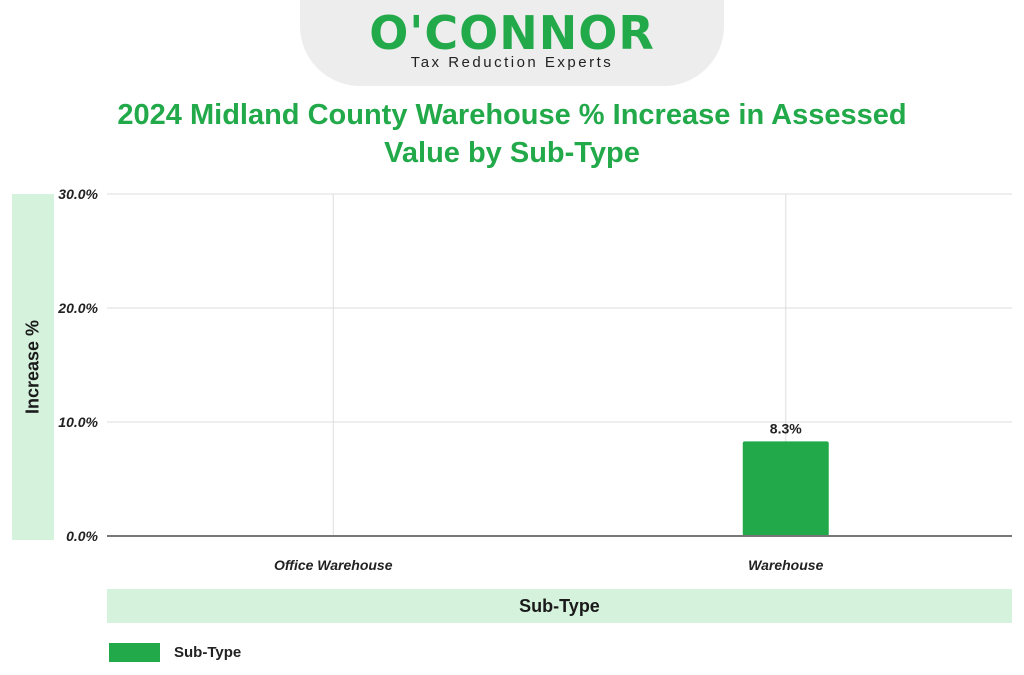 Image resolution: width=1024 pixels, height=675 pixels. I want to click on brand-logo: O'CONNOR, so click(512, 33).